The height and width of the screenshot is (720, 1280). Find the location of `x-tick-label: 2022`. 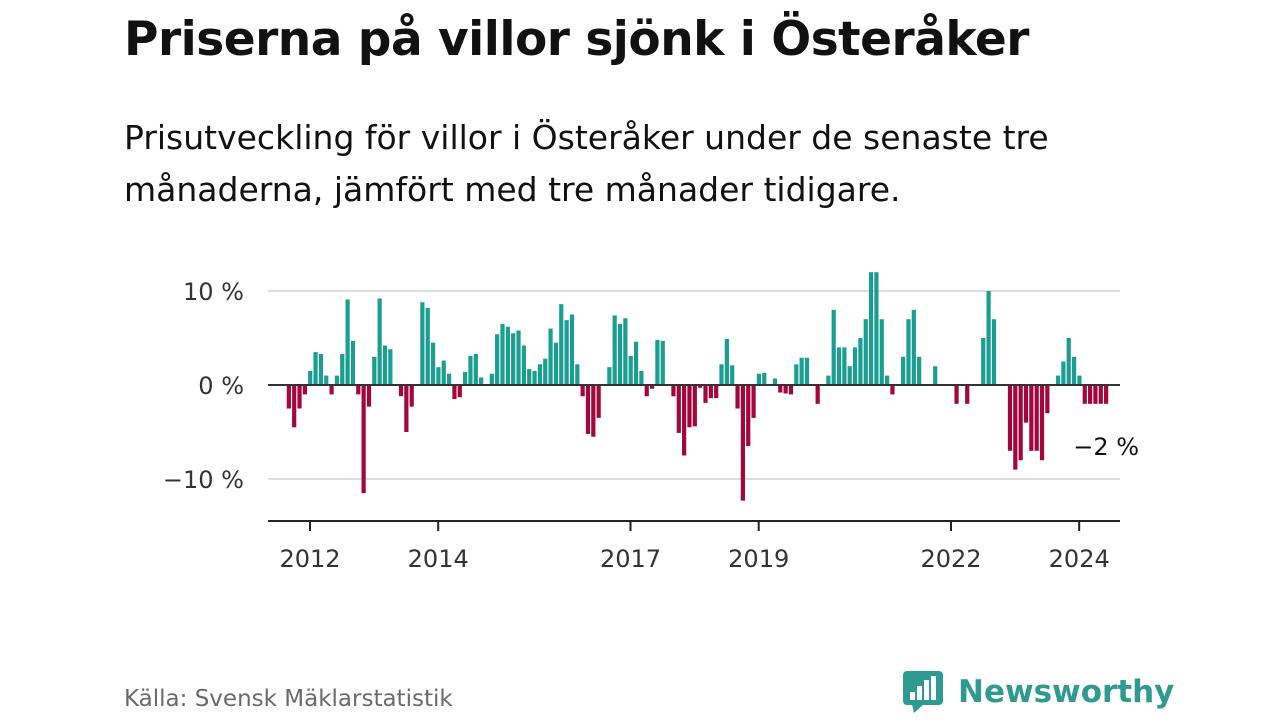

x-tick-label: 2022 is located at coordinates (950, 559).